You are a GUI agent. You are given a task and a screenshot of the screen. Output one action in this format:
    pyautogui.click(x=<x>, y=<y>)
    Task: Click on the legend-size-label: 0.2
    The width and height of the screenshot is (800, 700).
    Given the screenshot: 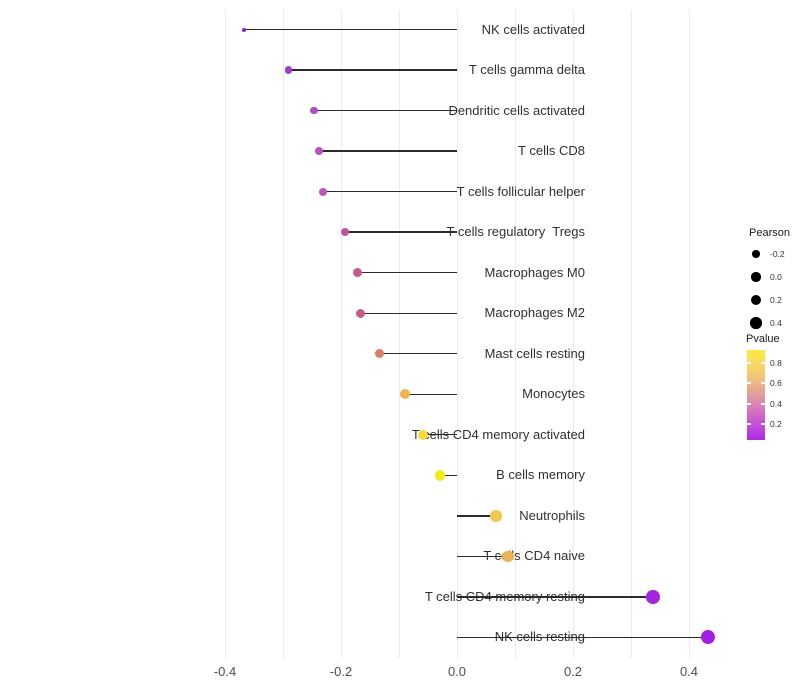 What is the action you would take?
    pyautogui.click(x=776, y=300)
    